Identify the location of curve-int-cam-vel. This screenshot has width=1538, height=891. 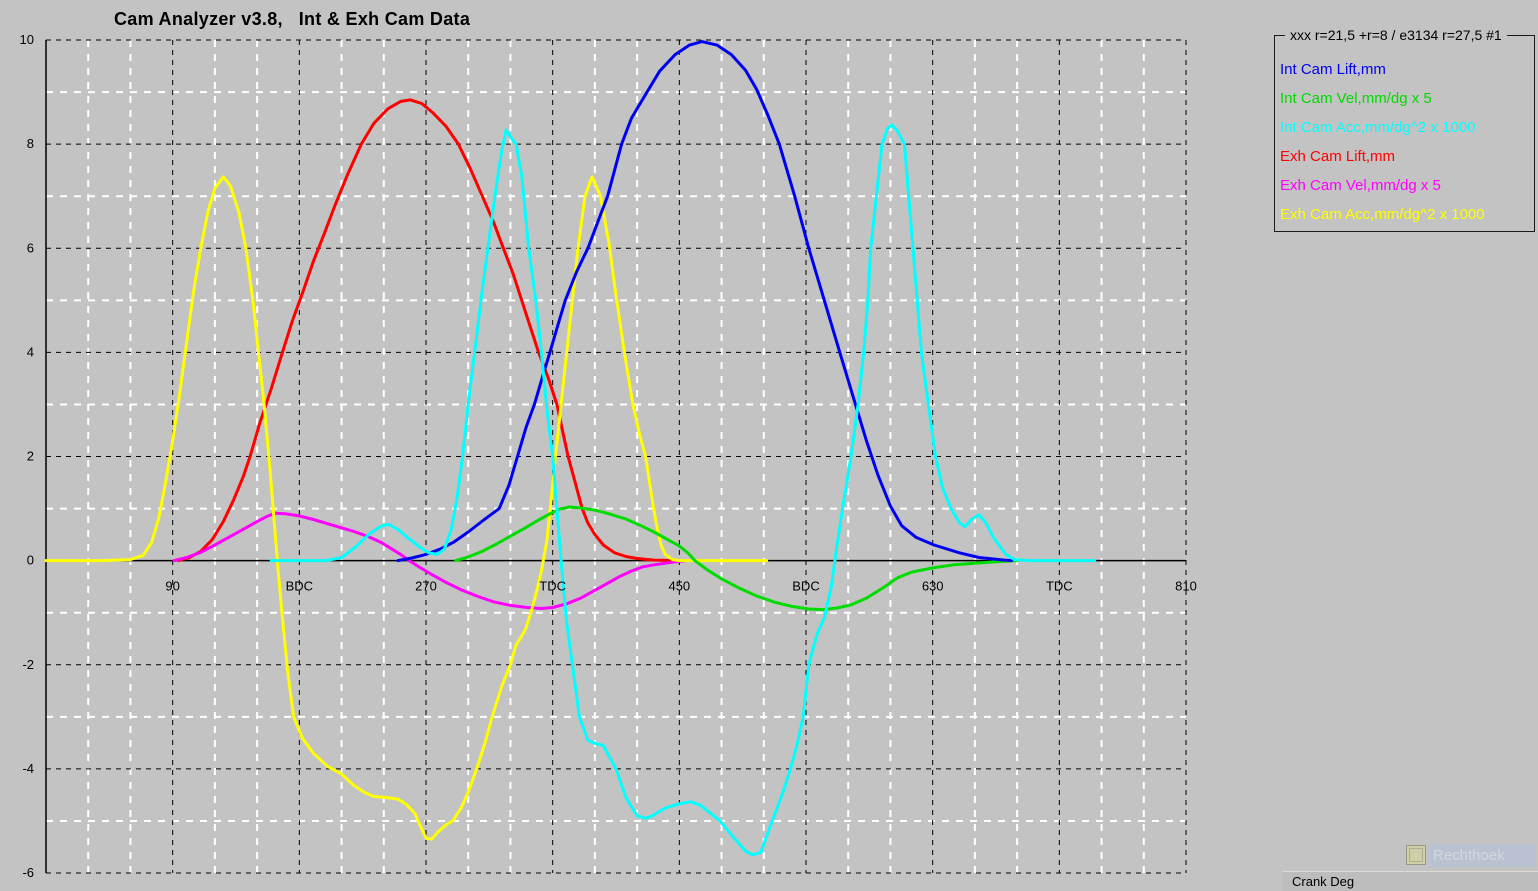
(736, 558).